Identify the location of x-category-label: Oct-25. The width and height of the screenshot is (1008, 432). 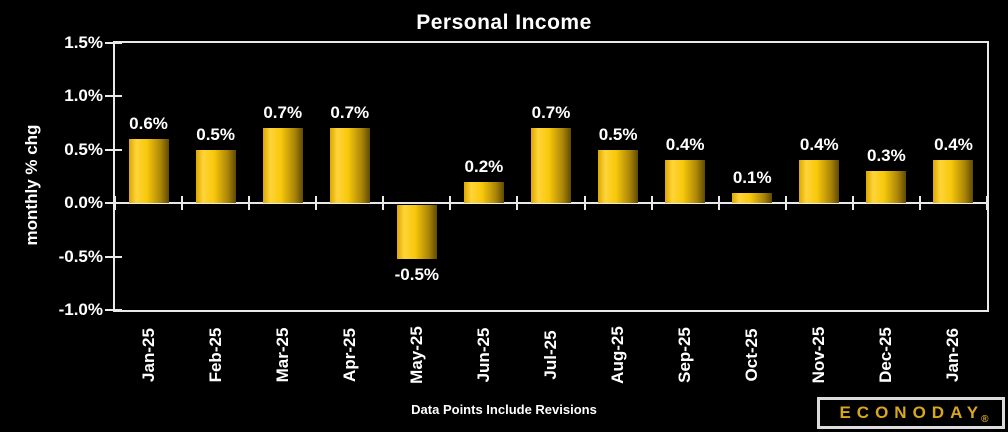
(752, 355).